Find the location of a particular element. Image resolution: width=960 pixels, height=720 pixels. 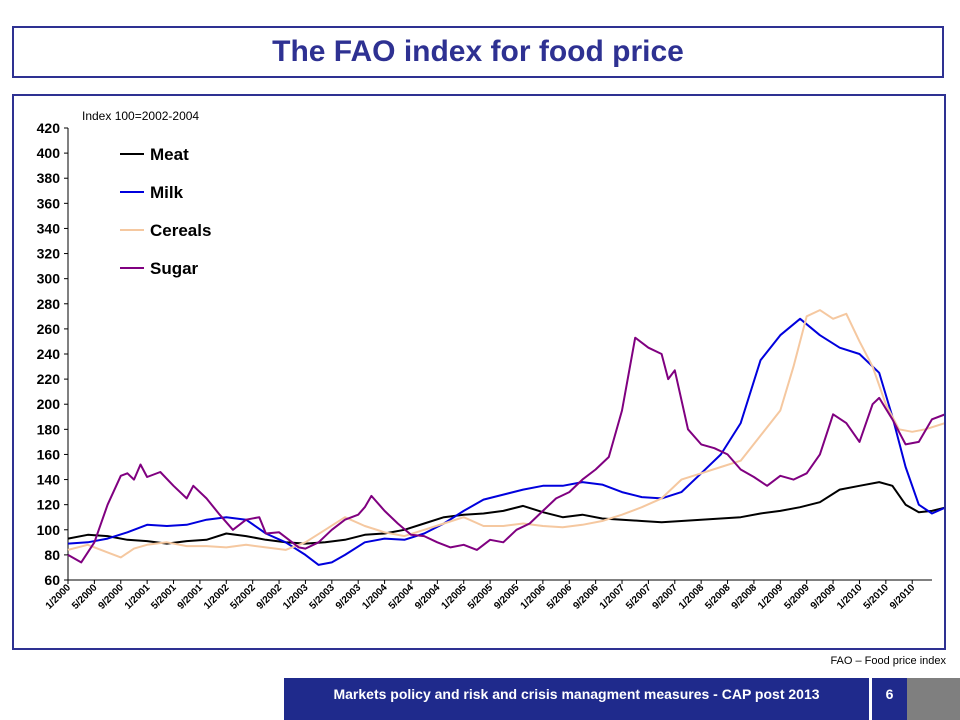

x-tick-label: 5/2010 is located at coordinates (877, 597).